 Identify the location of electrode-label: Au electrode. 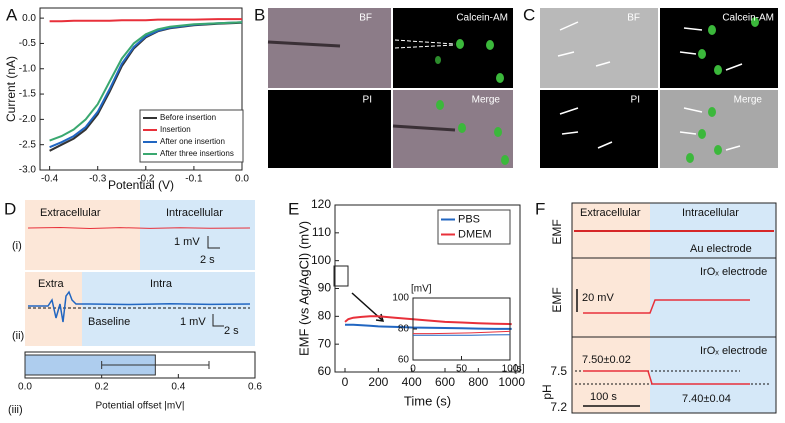
(721, 249).